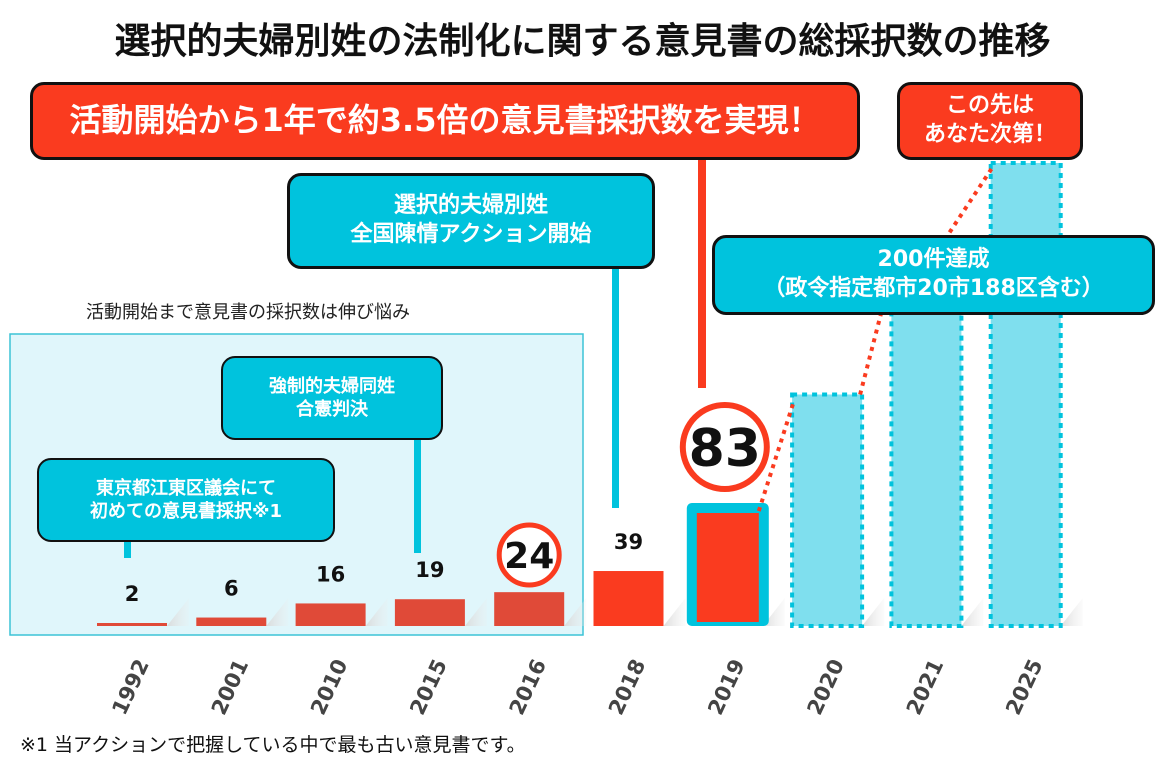  Describe the element at coordinates (471, 221) in the screenshot. I see `action-start-callout: 選択的夫婦別姓 全国陳情アクション開始` at that location.